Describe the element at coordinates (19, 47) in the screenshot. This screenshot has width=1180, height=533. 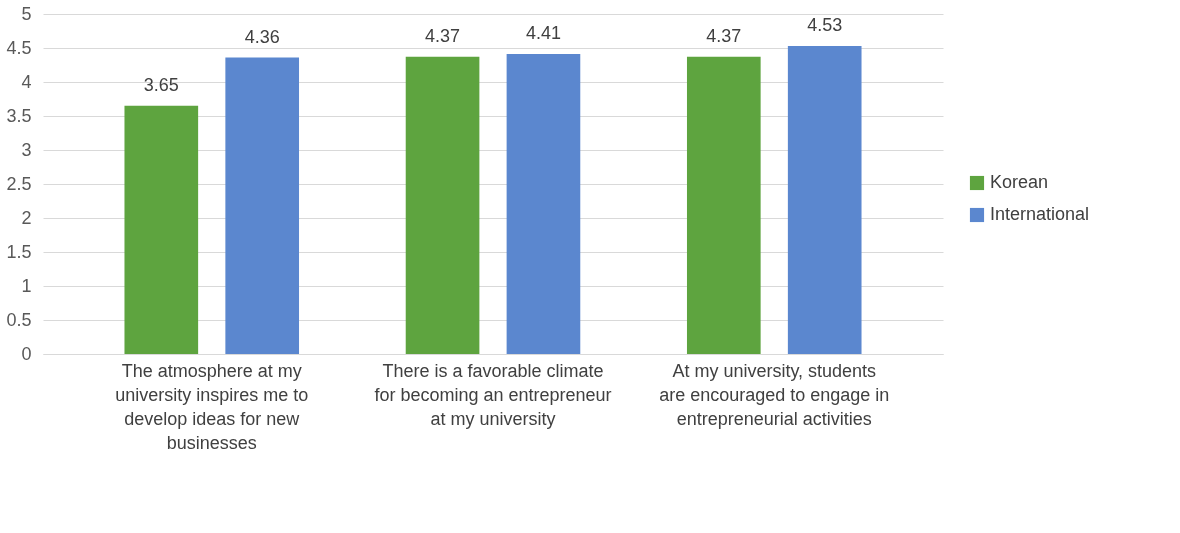
I see `y-tick-label: 4.5` at that location.